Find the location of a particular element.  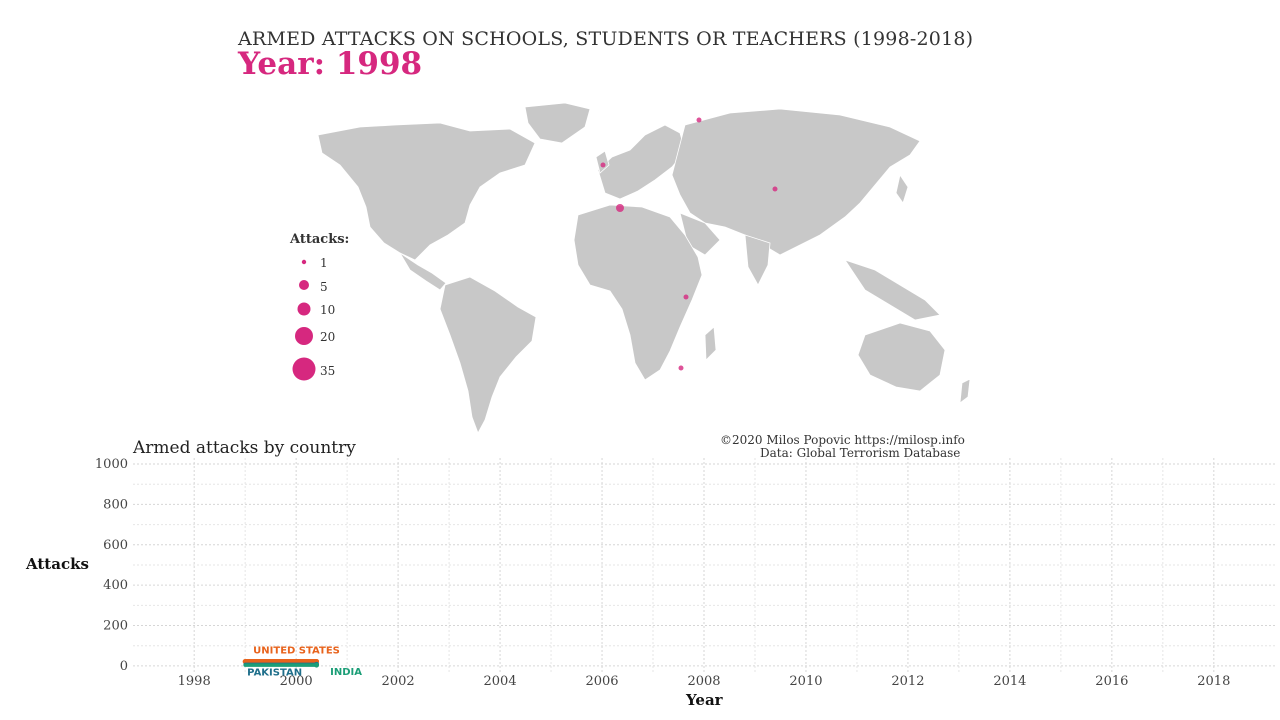

madagascar is located at coordinates (710, 343).